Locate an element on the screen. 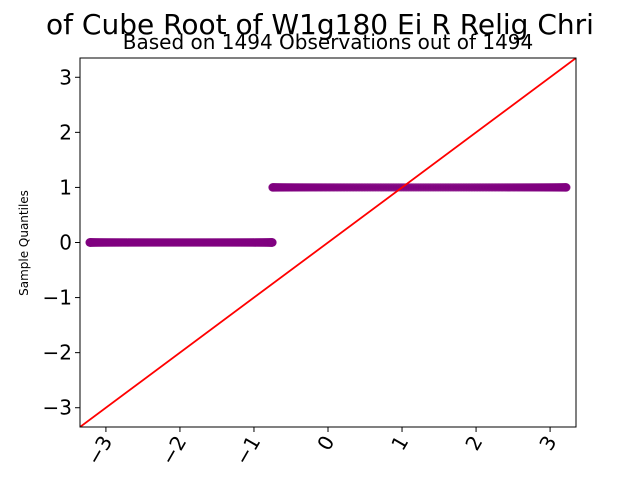 The image size is (640, 480). x-tick-label: 1 is located at coordinates (399, 443).